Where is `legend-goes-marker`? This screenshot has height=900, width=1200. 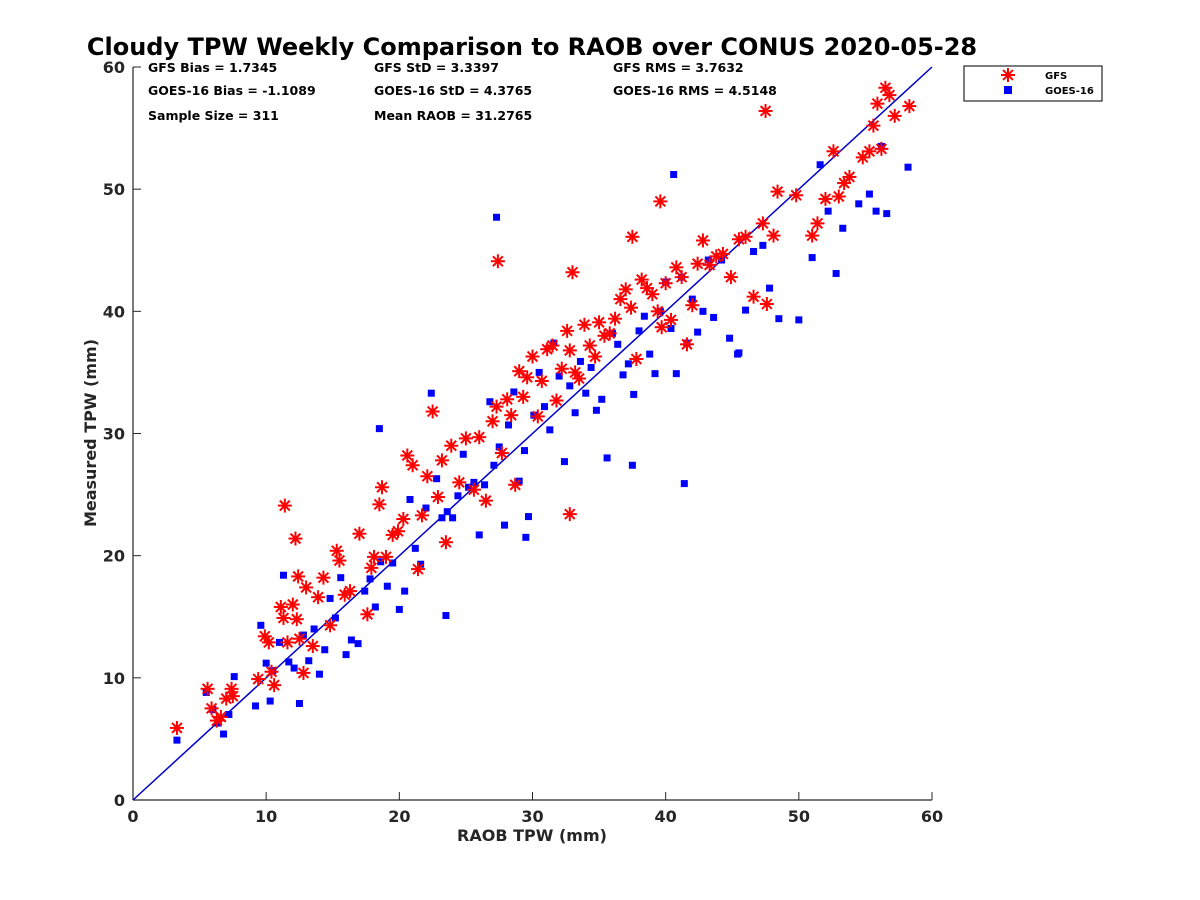 legend-goes-marker is located at coordinates (1008, 90).